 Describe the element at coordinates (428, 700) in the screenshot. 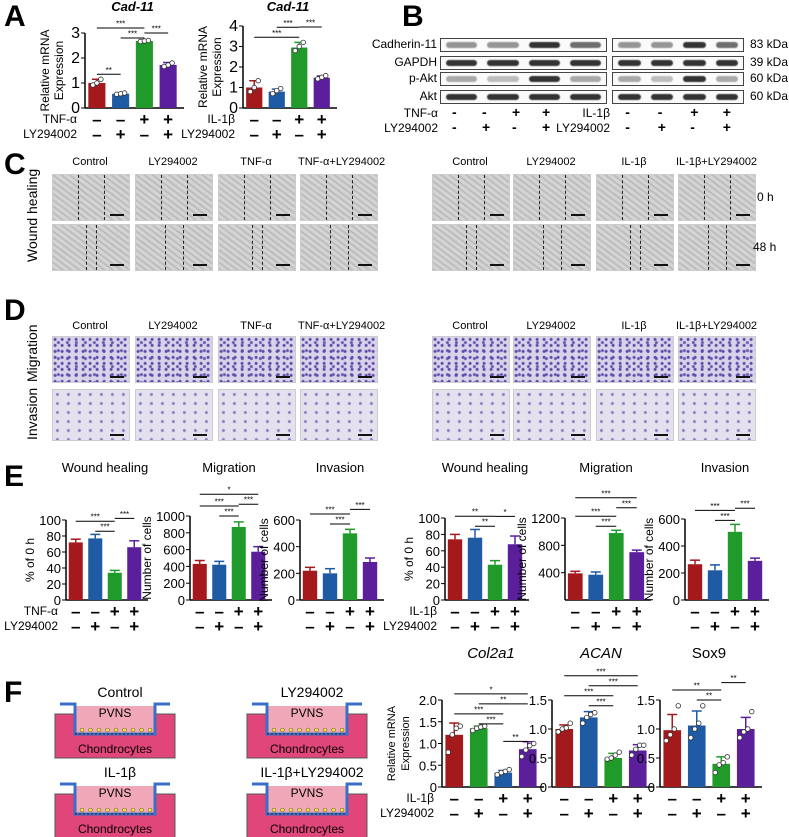

I see `y-tick-label: 2.0` at that location.